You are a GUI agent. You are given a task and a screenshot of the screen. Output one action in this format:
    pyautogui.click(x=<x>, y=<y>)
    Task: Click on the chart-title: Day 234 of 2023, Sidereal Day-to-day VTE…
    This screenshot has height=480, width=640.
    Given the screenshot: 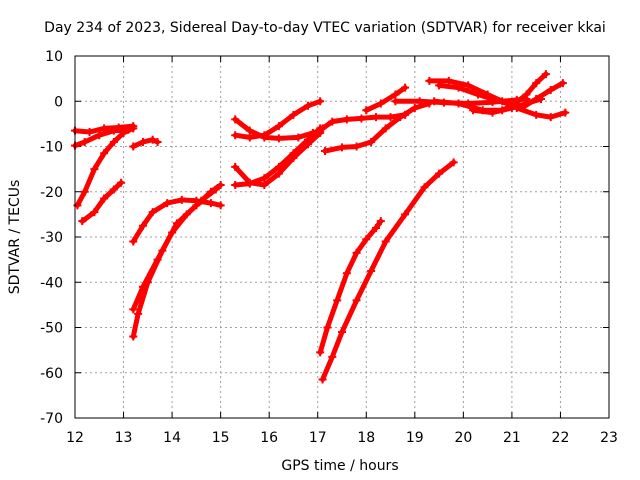 What is the action you would take?
    pyautogui.click(x=325, y=28)
    